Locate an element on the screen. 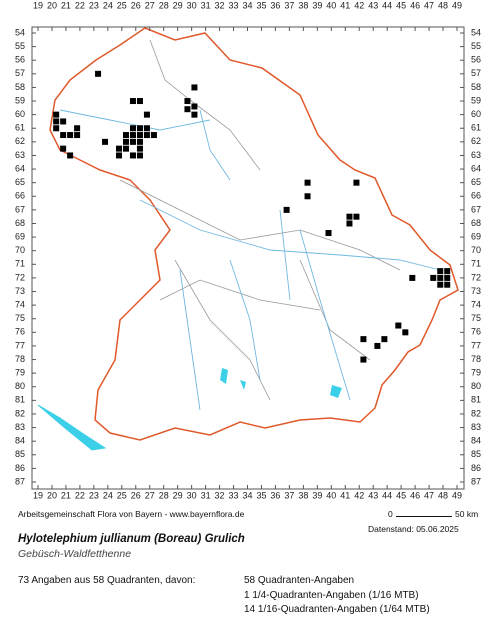 The height and width of the screenshot is (620, 500). row-label: 79 is located at coordinates (476, 373).